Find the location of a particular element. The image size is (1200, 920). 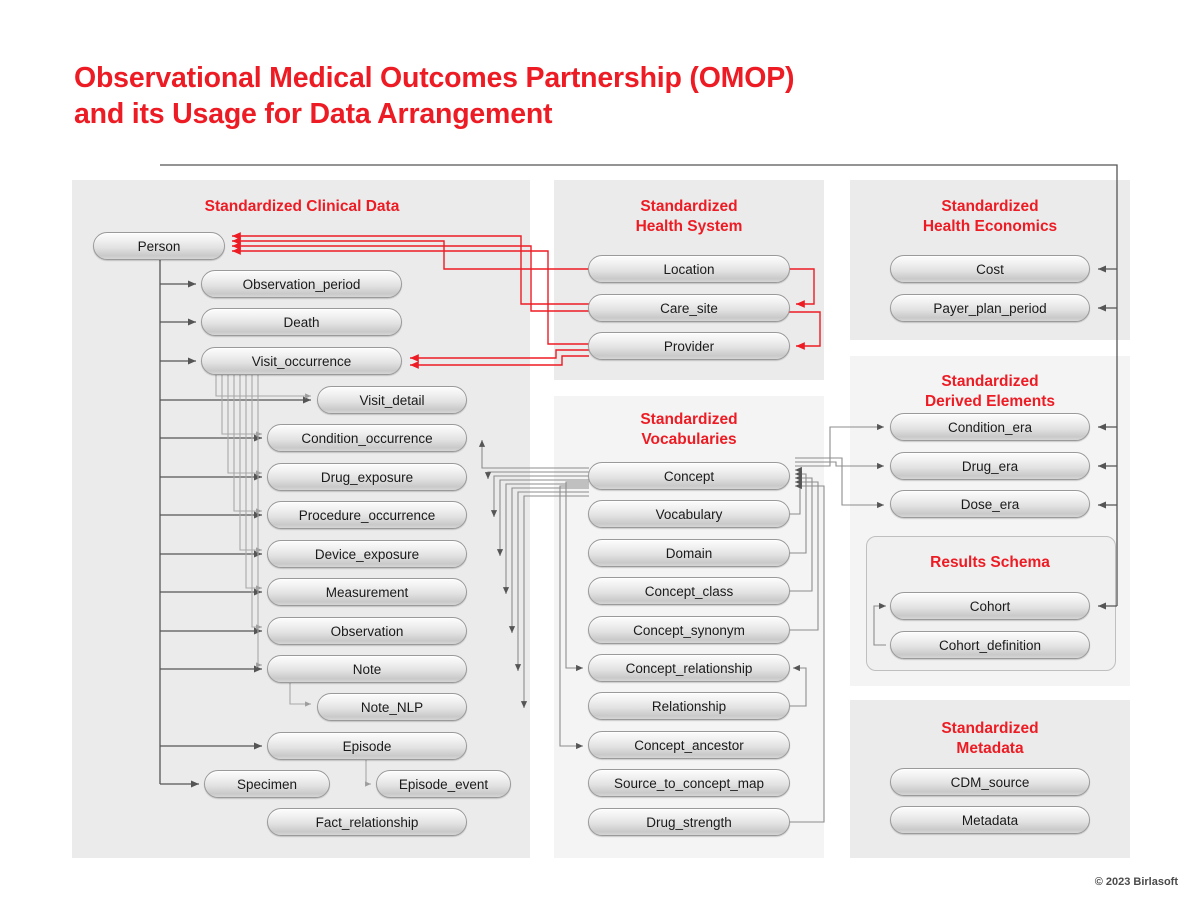

entity-fact-relationship: Fact_relationship is located at coordinates (367, 822).